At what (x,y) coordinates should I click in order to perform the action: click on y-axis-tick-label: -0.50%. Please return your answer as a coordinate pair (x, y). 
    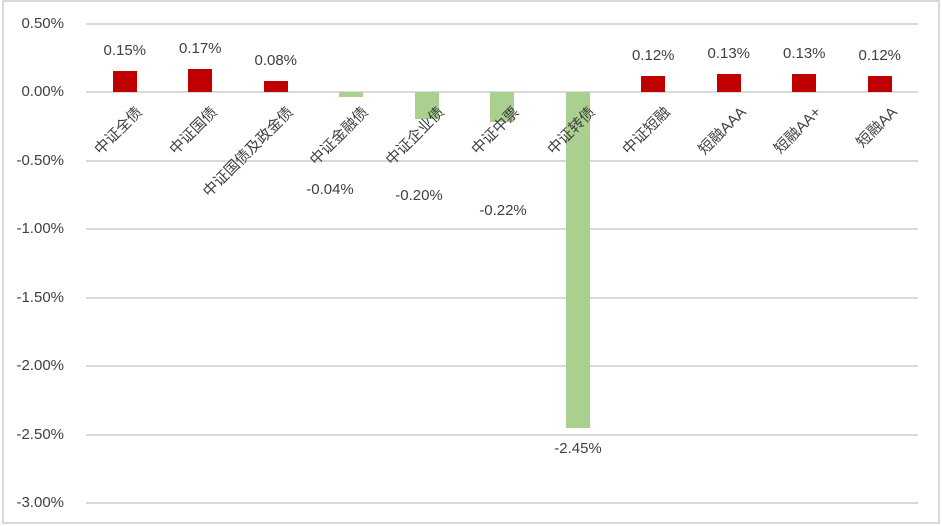
    Looking at the image, I should click on (40, 160).